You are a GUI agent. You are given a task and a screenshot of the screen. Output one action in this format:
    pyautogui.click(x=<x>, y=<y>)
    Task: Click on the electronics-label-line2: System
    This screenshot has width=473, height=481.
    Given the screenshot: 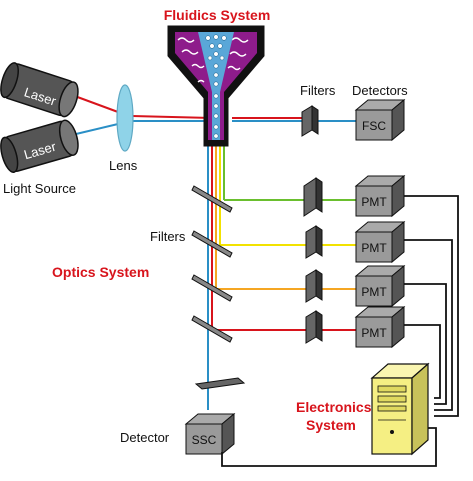 What is the action you would take?
    pyautogui.click(x=331, y=425)
    